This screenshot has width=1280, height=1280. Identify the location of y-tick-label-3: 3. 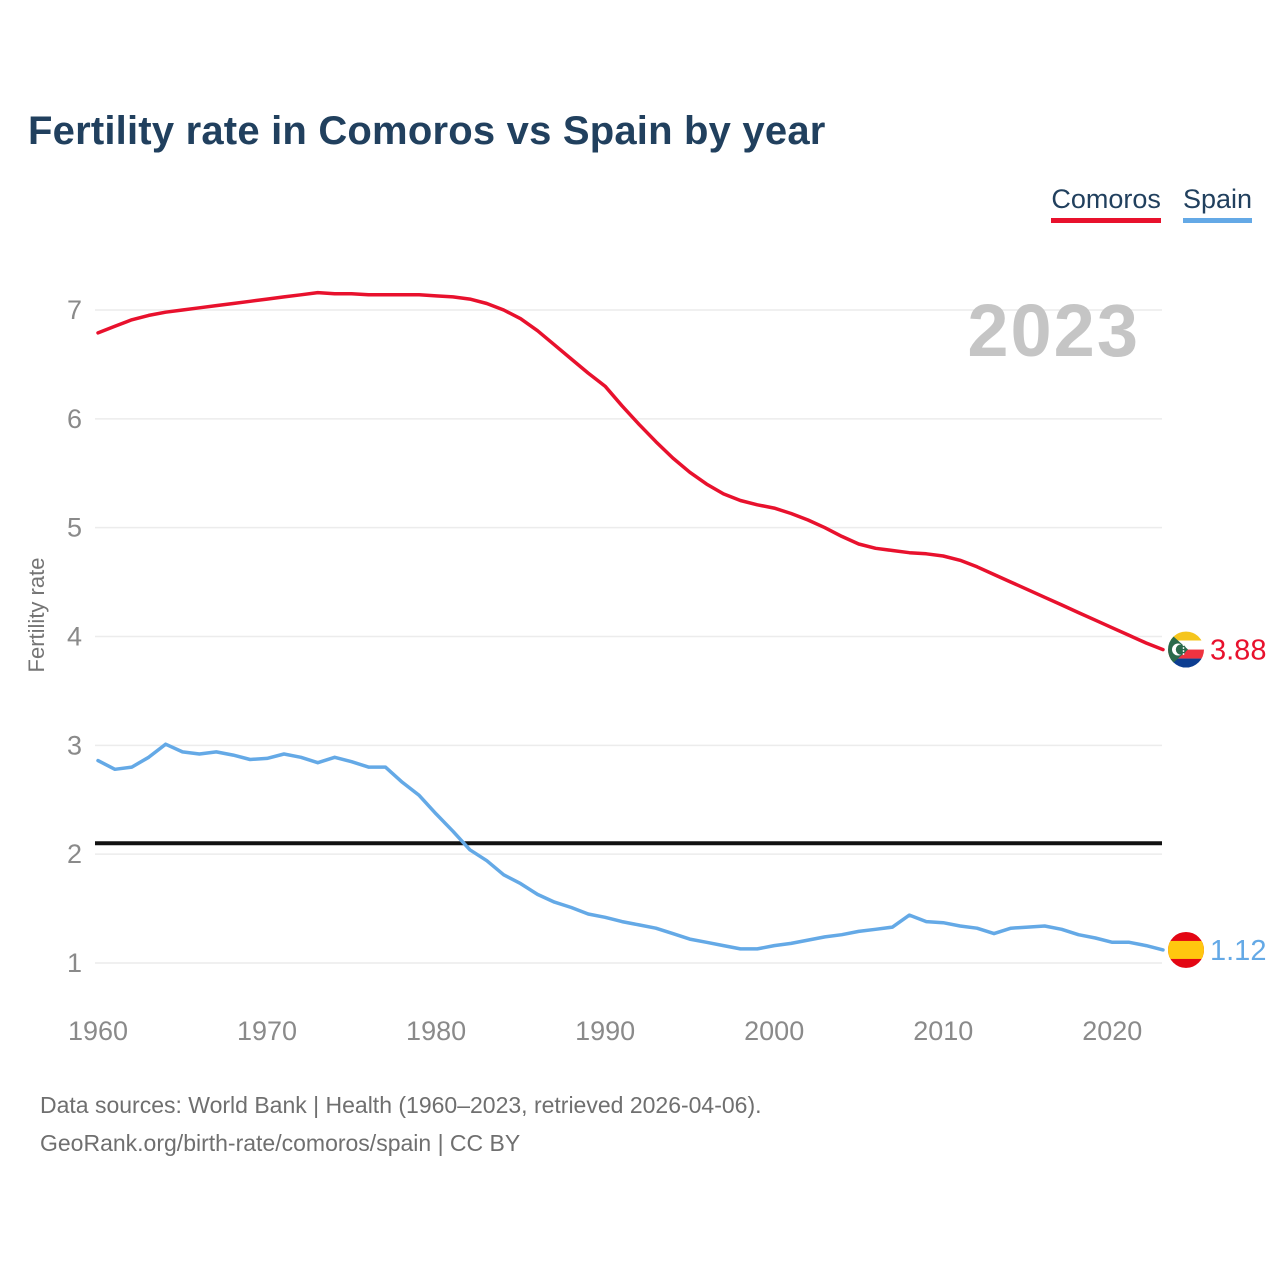
(74, 745).